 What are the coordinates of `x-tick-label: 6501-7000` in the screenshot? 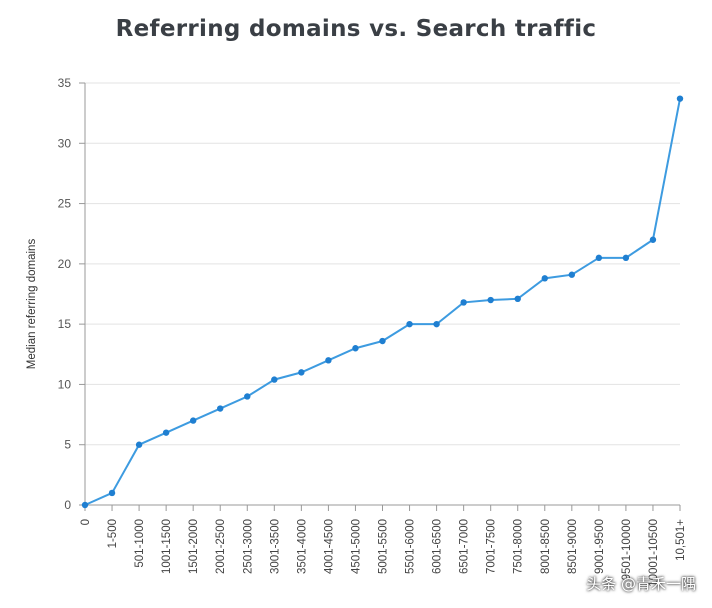 It's located at (465, 546).